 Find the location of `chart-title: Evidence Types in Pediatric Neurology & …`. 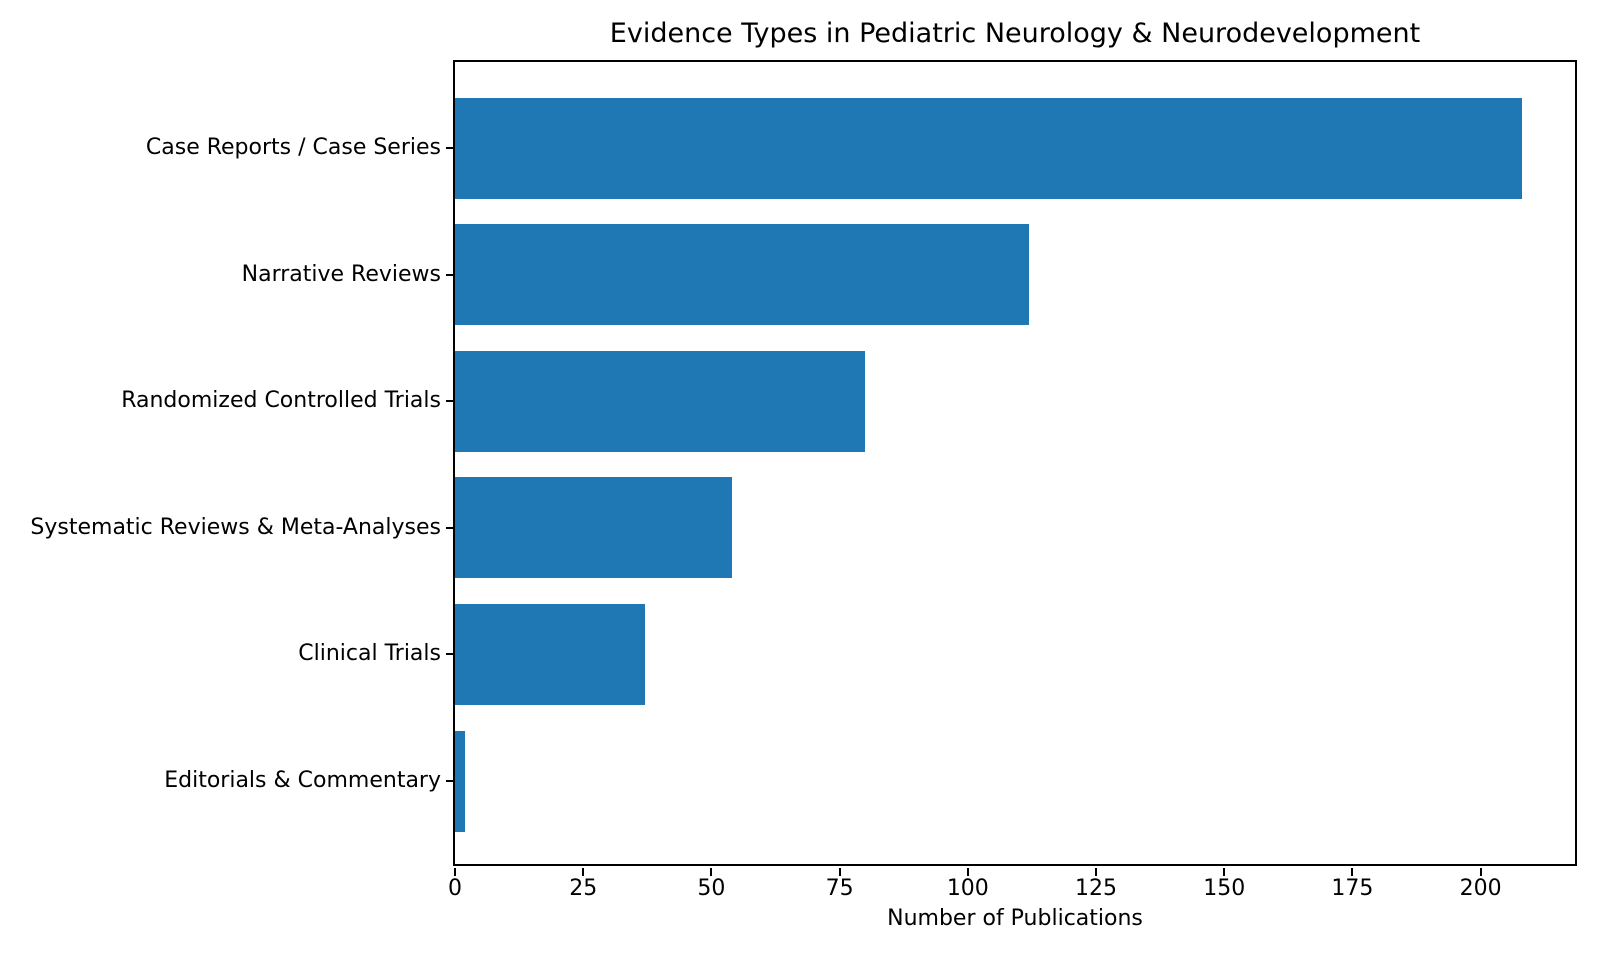

chart-title: Evidence Types in Pediatric Neurology & … is located at coordinates (1015, 33).